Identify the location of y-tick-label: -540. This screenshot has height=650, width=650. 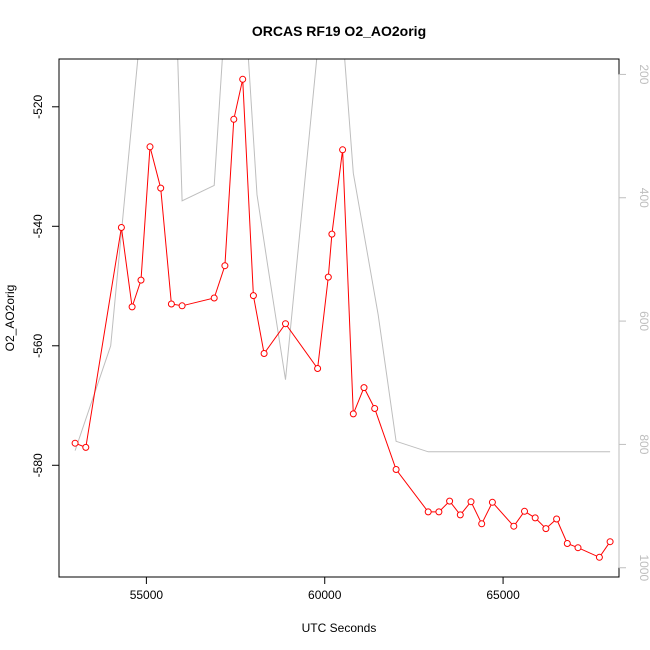
(38, 226).